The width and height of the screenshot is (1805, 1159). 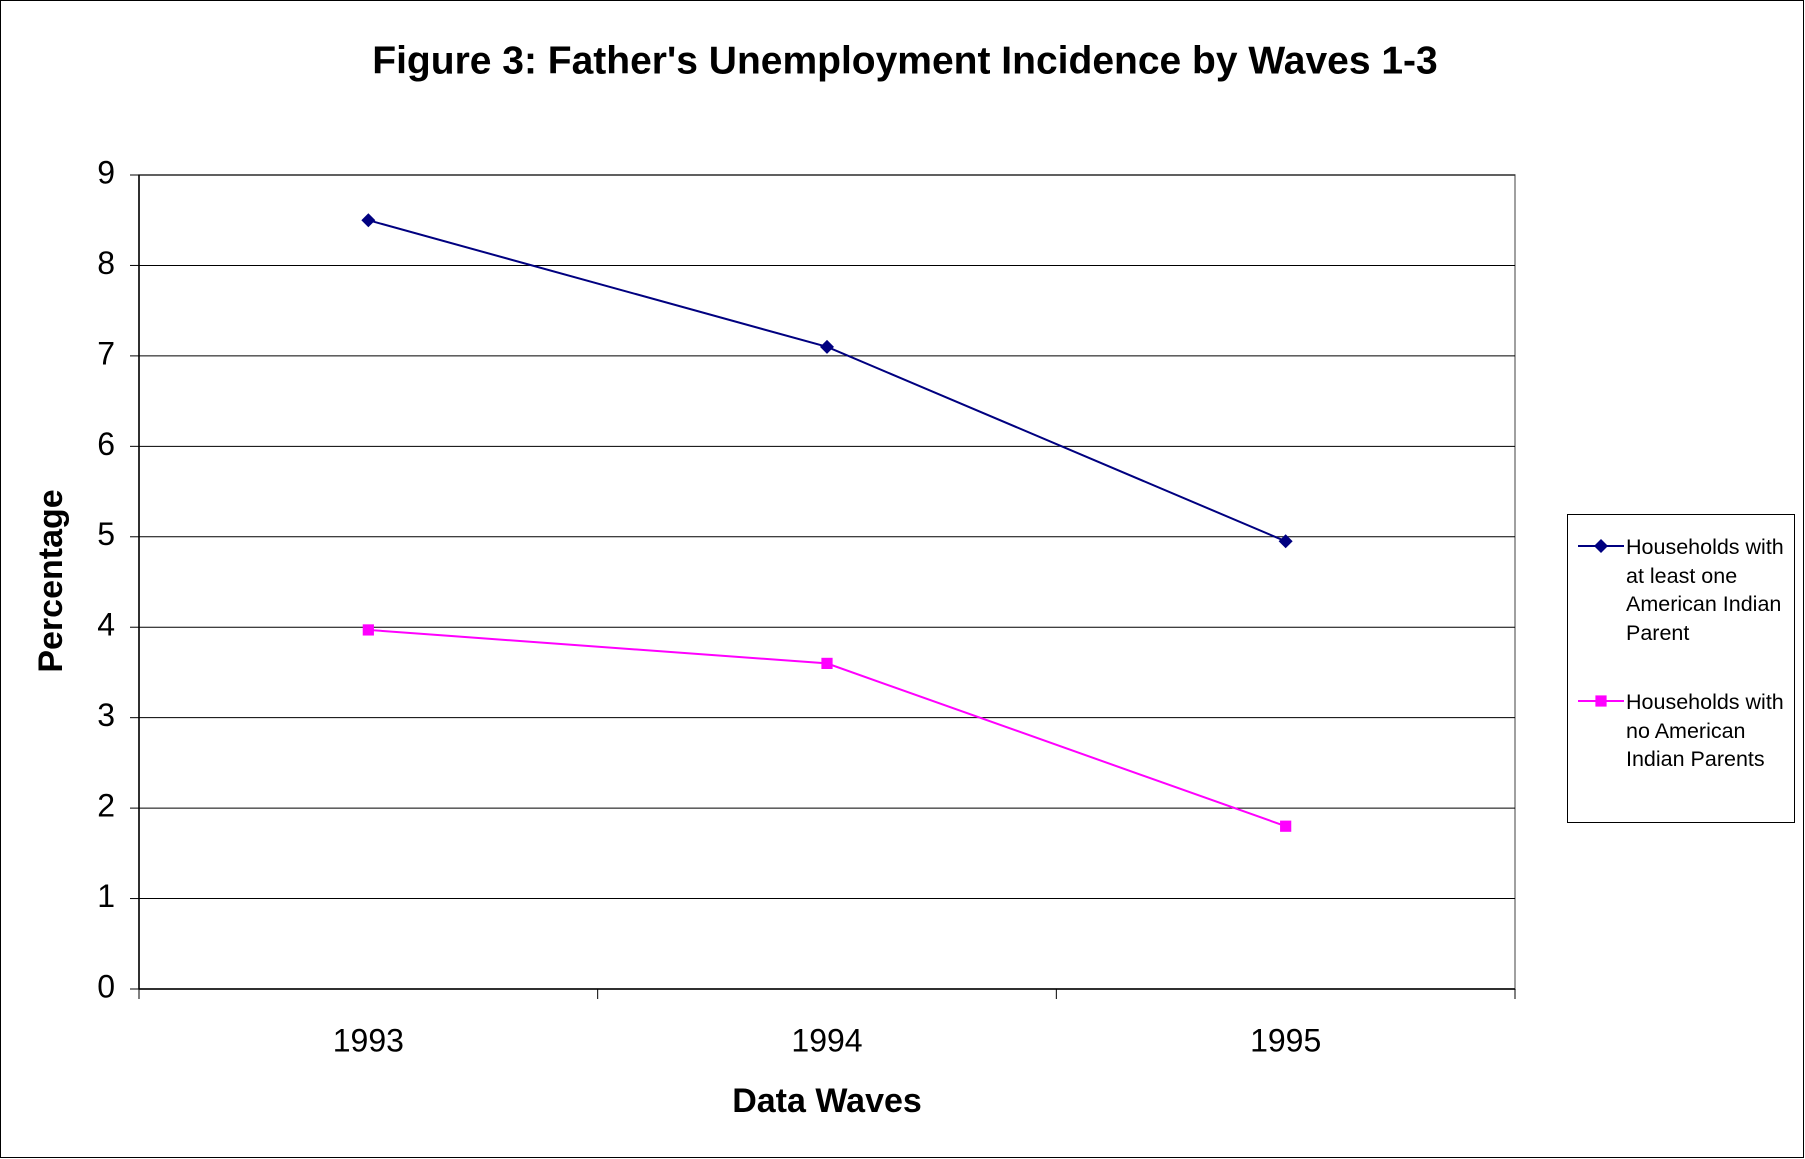 I want to click on x-axis-title: Data Waves, so click(x=827, y=1101).